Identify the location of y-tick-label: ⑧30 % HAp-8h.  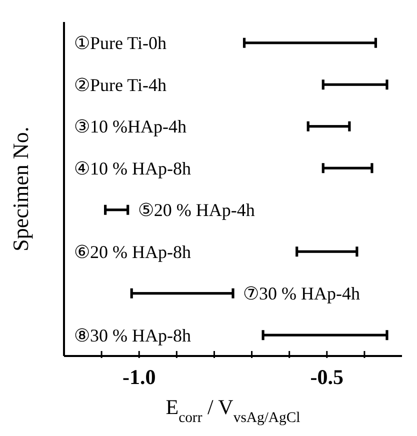
(132, 335).